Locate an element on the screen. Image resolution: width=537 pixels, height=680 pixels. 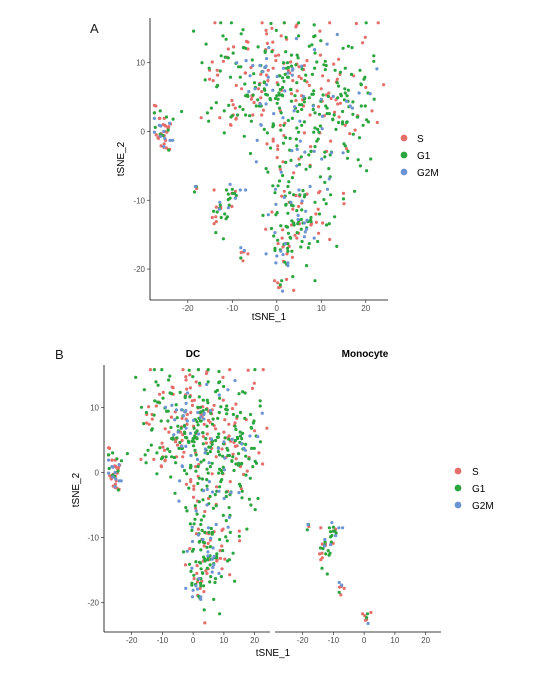
b-y-tick-label: -20 is located at coordinates (93, 603).